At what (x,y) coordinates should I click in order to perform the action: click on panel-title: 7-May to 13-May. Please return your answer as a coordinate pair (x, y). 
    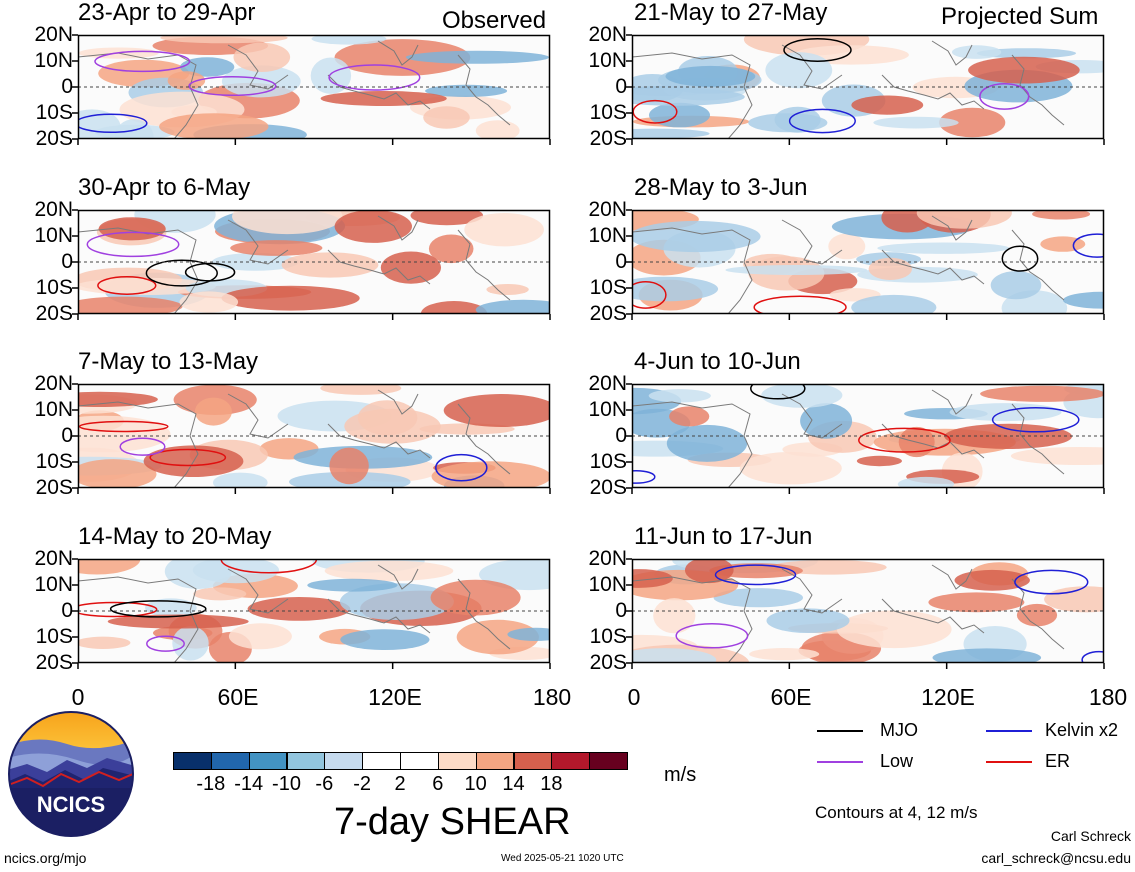
    Looking at the image, I should click on (168, 361).